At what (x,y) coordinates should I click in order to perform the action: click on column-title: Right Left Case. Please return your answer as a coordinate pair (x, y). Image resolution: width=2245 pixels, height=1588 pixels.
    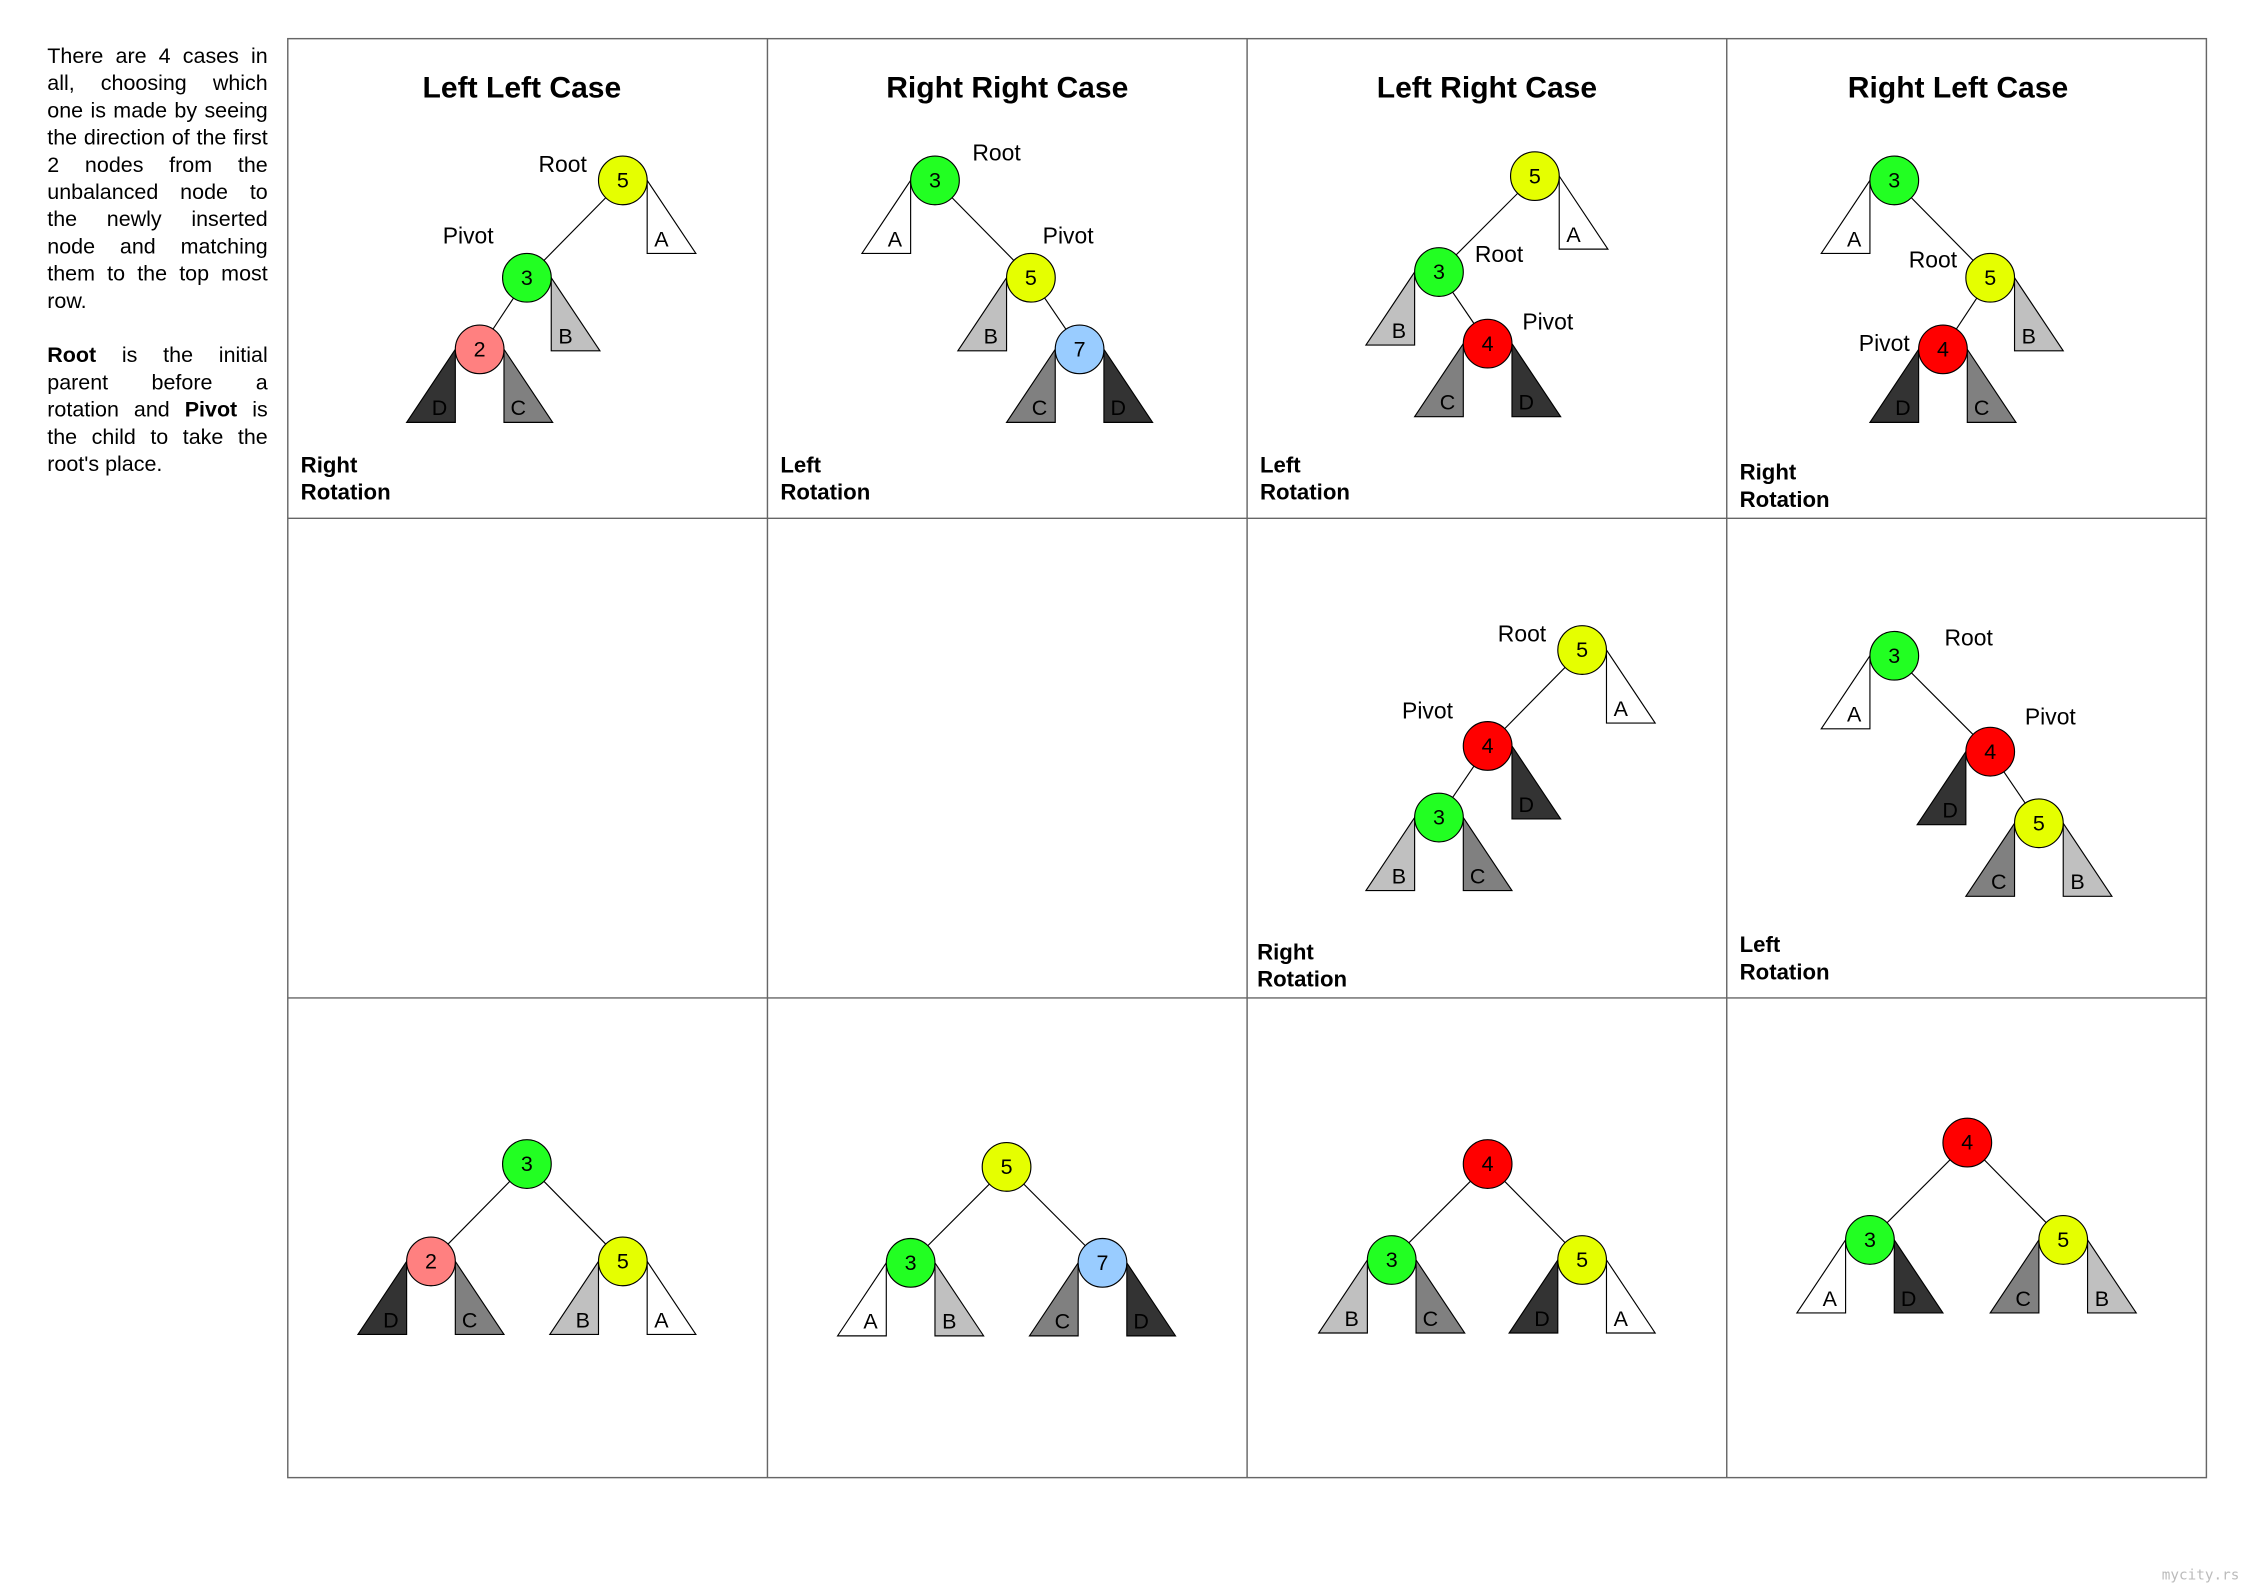
    Looking at the image, I should click on (1958, 87).